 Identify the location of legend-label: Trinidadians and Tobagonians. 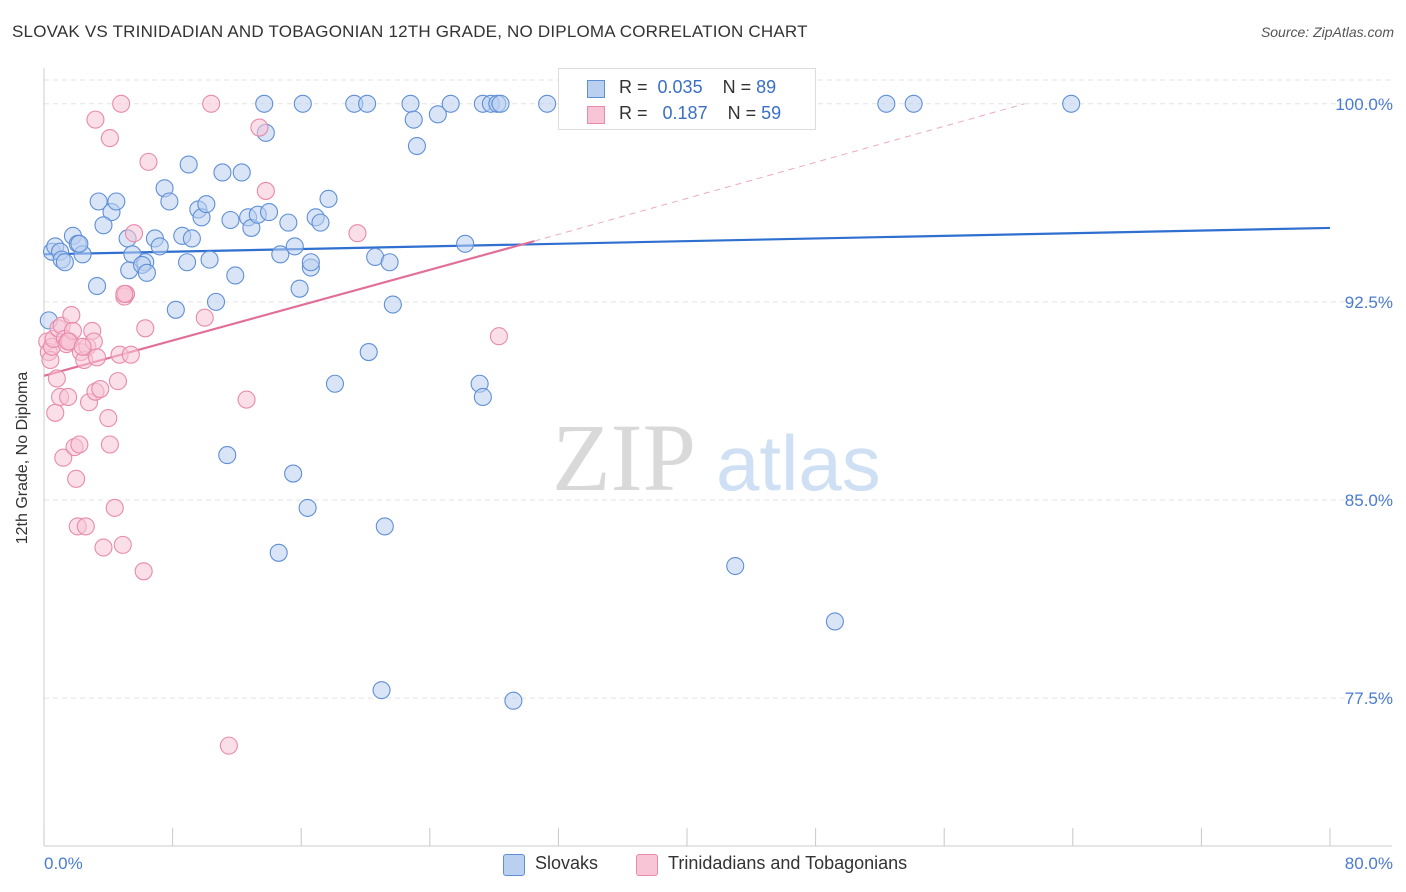
(788, 863).